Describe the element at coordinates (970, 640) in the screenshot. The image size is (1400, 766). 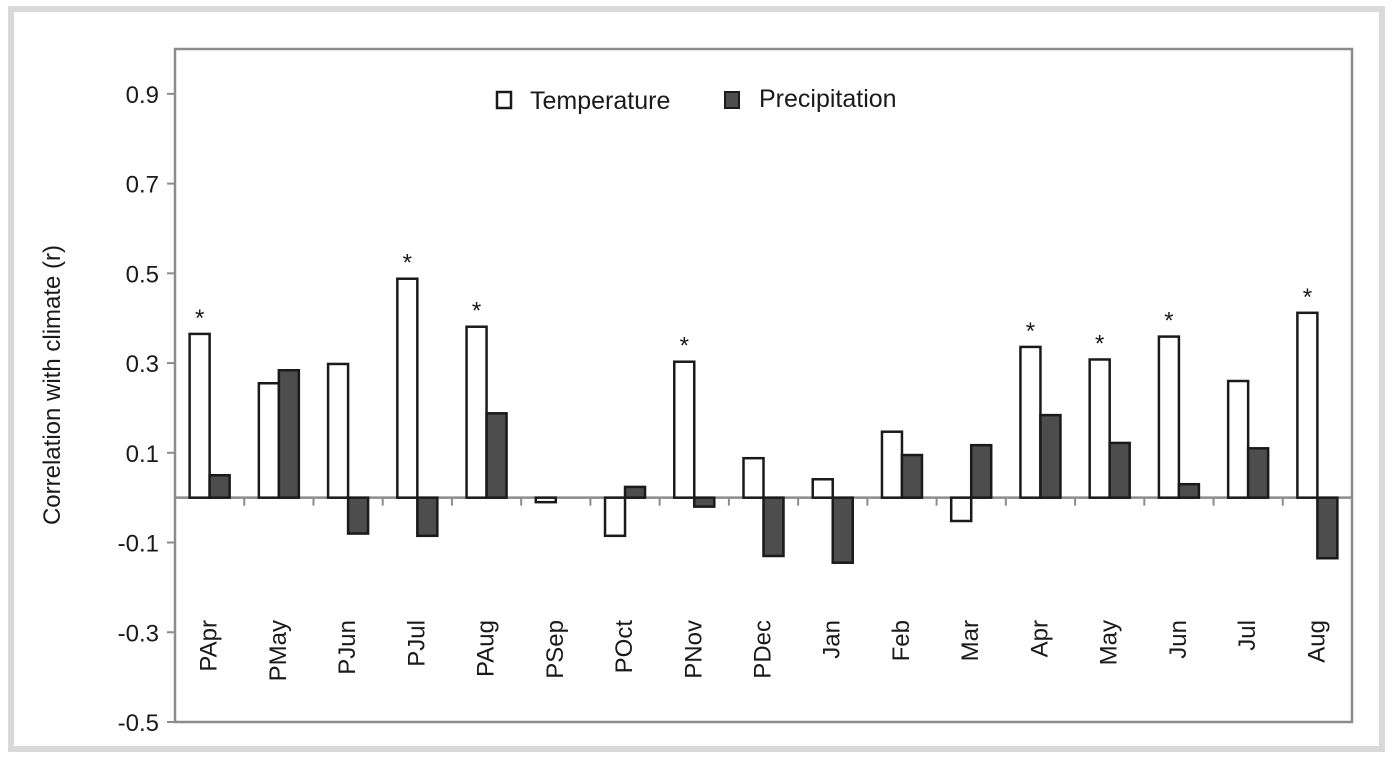
I see `x-category-label: Mar` at that location.